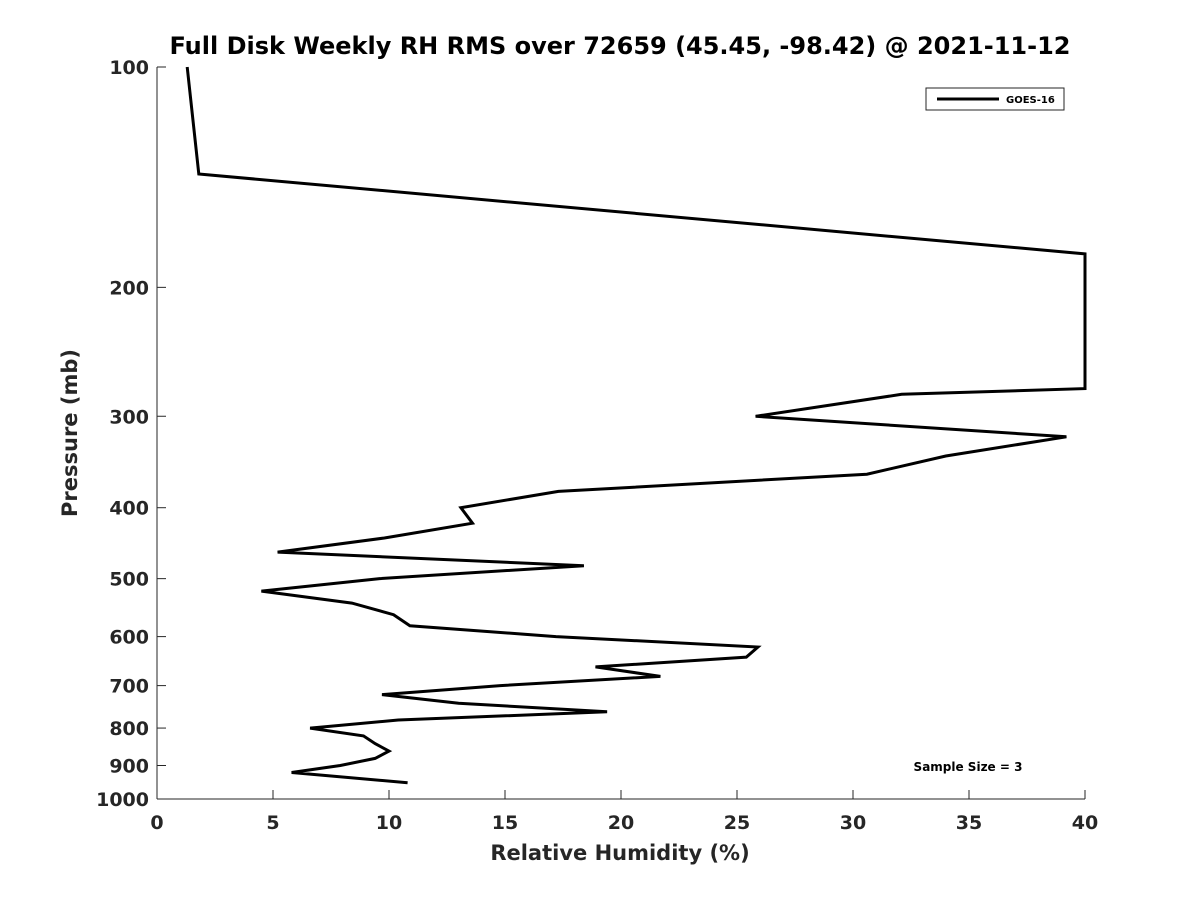  I want to click on y-tick-label: 600, so click(129, 638).